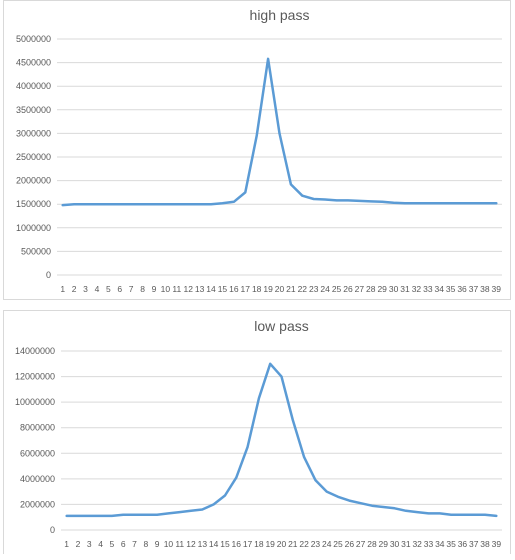 Image resolution: width=515 pixels, height=560 pixels. Describe the element at coordinates (281, 326) in the screenshot. I see `low-pass-chart-title: low pass` at that location.